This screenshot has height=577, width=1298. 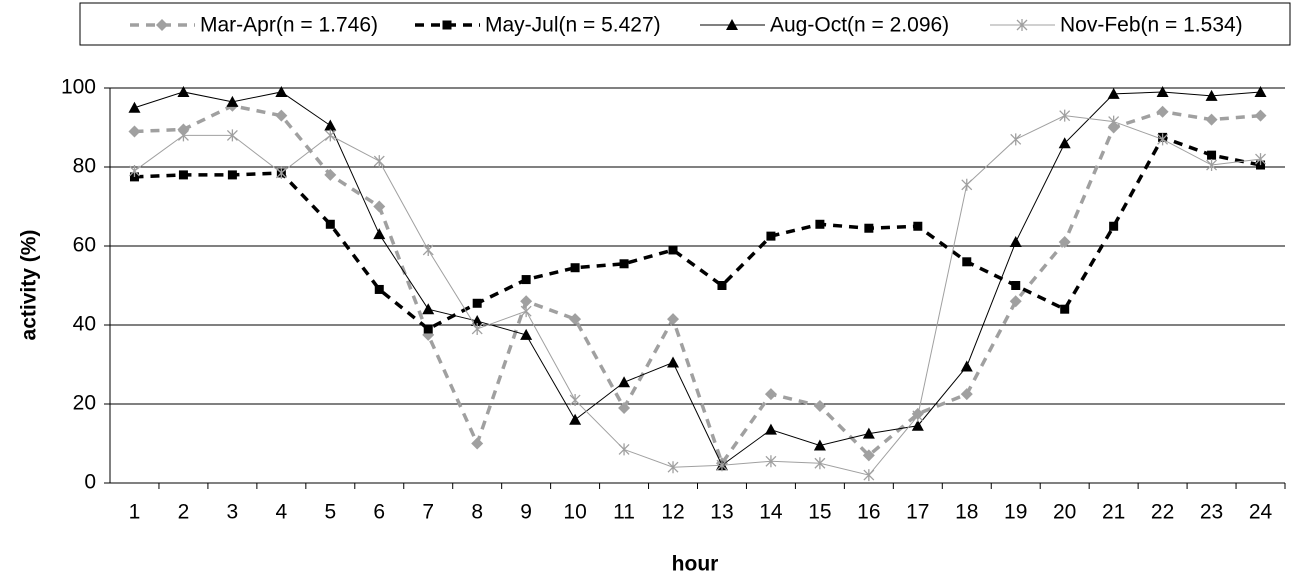 I want to click on legend-box, so click(x=685, y=24).